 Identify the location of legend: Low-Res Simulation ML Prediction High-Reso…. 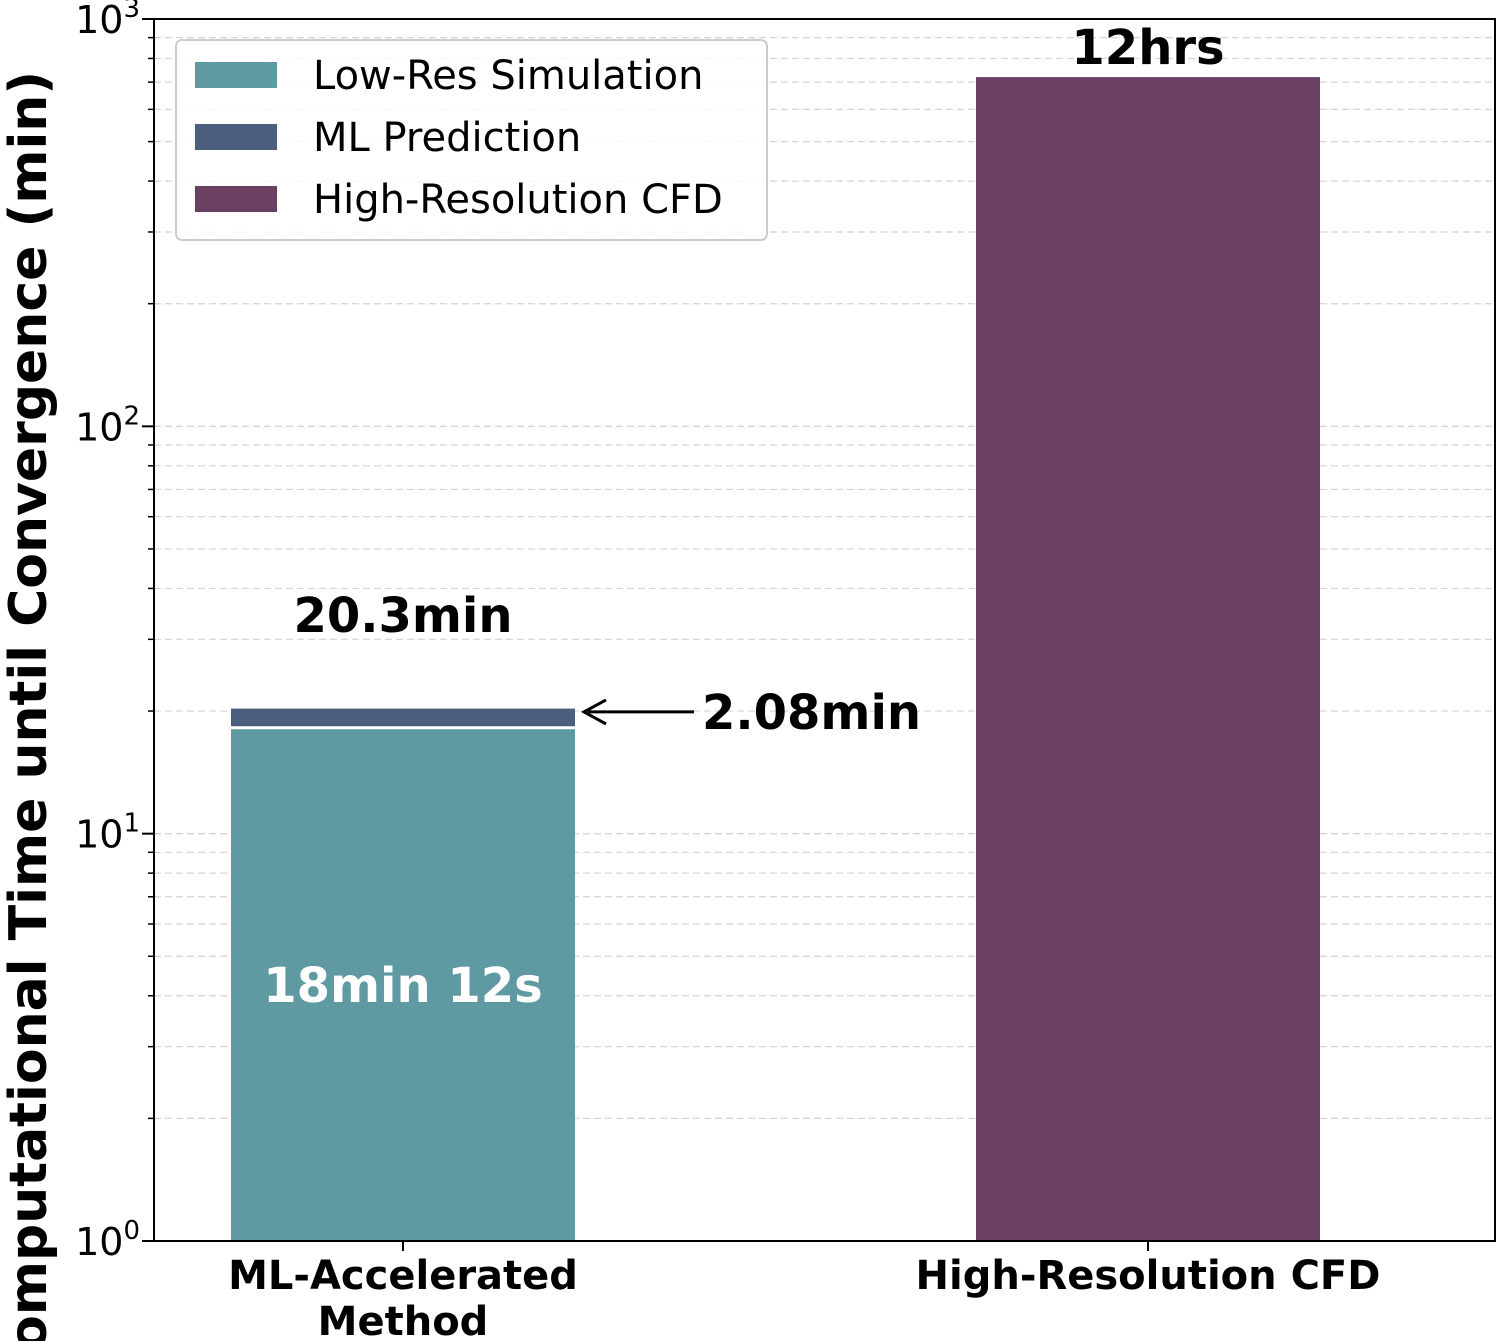
(471, 140).